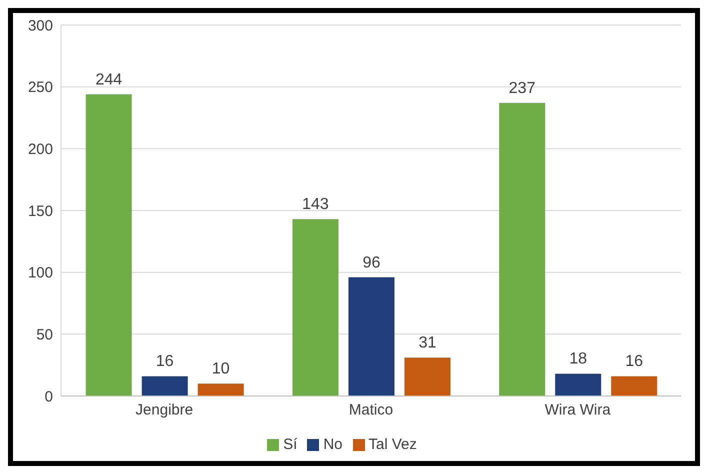  What do you see at coordinates (40, 211) in the screenshot?
I see `y-tick-label: 150` at bounding box center [40, 211].